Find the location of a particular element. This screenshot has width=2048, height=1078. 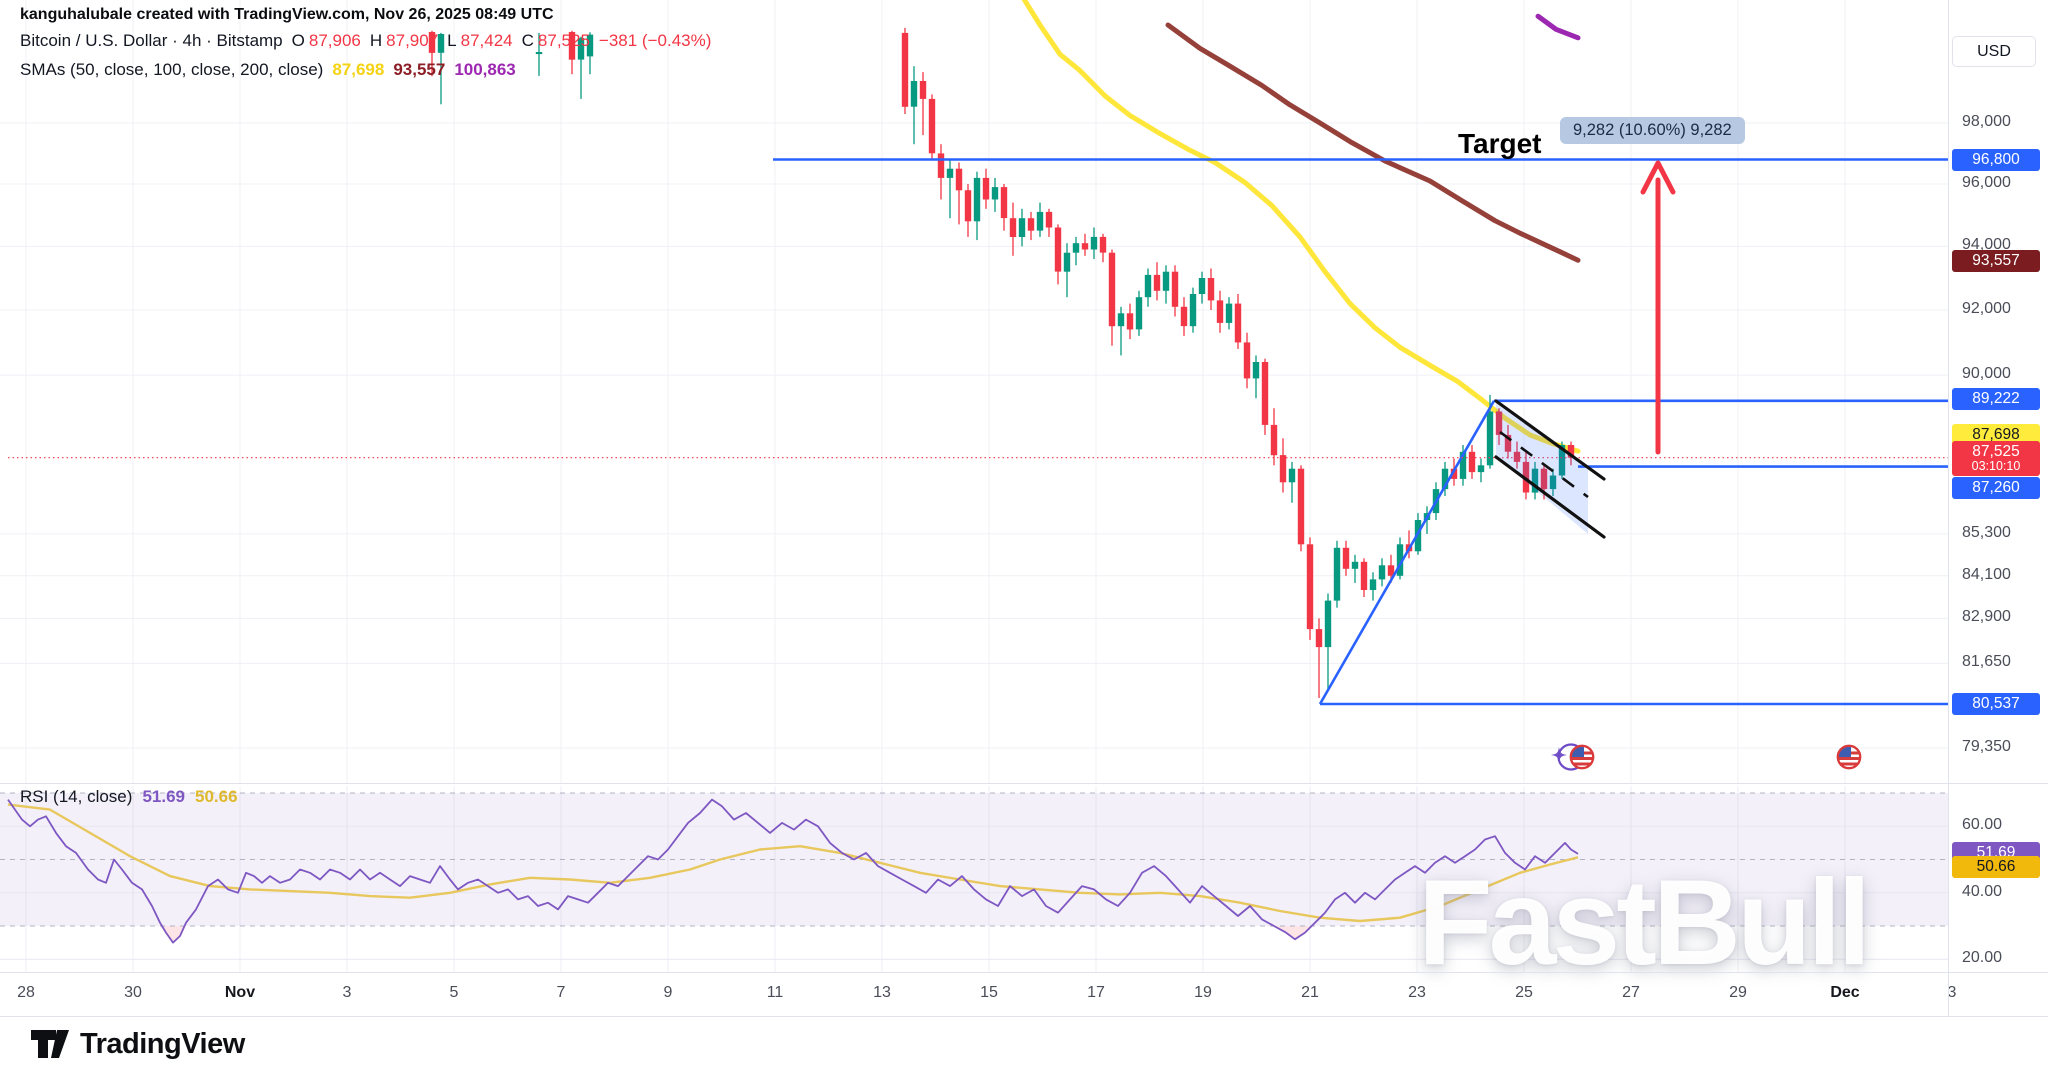

rsi-lines is located at coordinates (793, 871).